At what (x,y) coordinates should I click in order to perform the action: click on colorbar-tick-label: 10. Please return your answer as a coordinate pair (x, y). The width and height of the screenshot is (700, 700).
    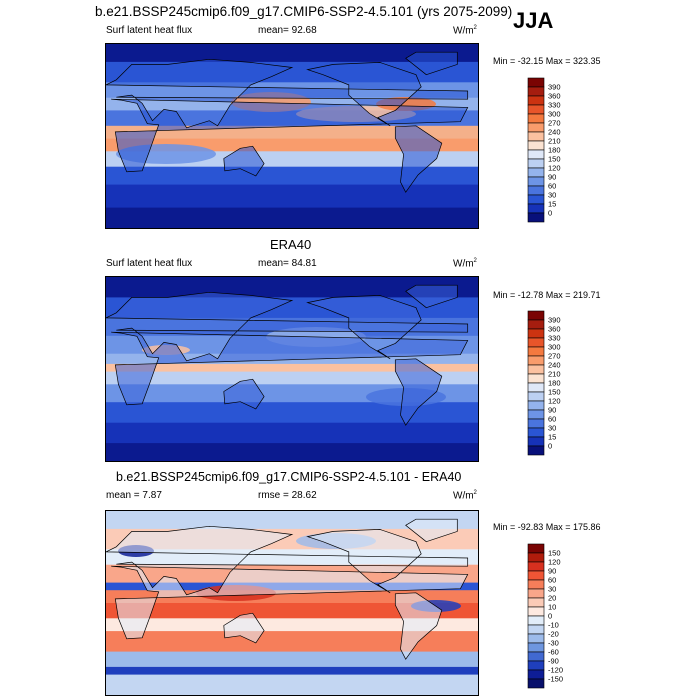
    Looking at the image, I should click on (552, 607).